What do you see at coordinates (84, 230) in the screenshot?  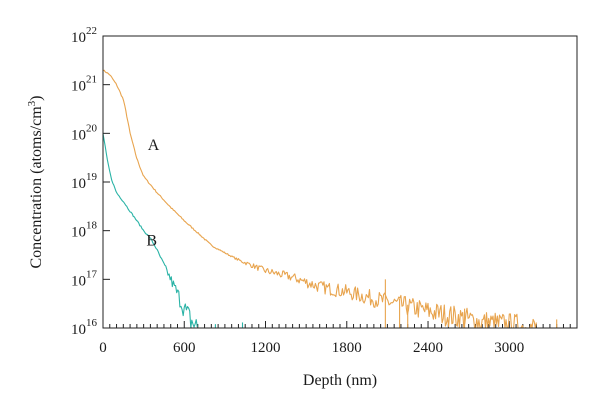 I see `y-tick-label: 1018` at bounding box center [84, 230].